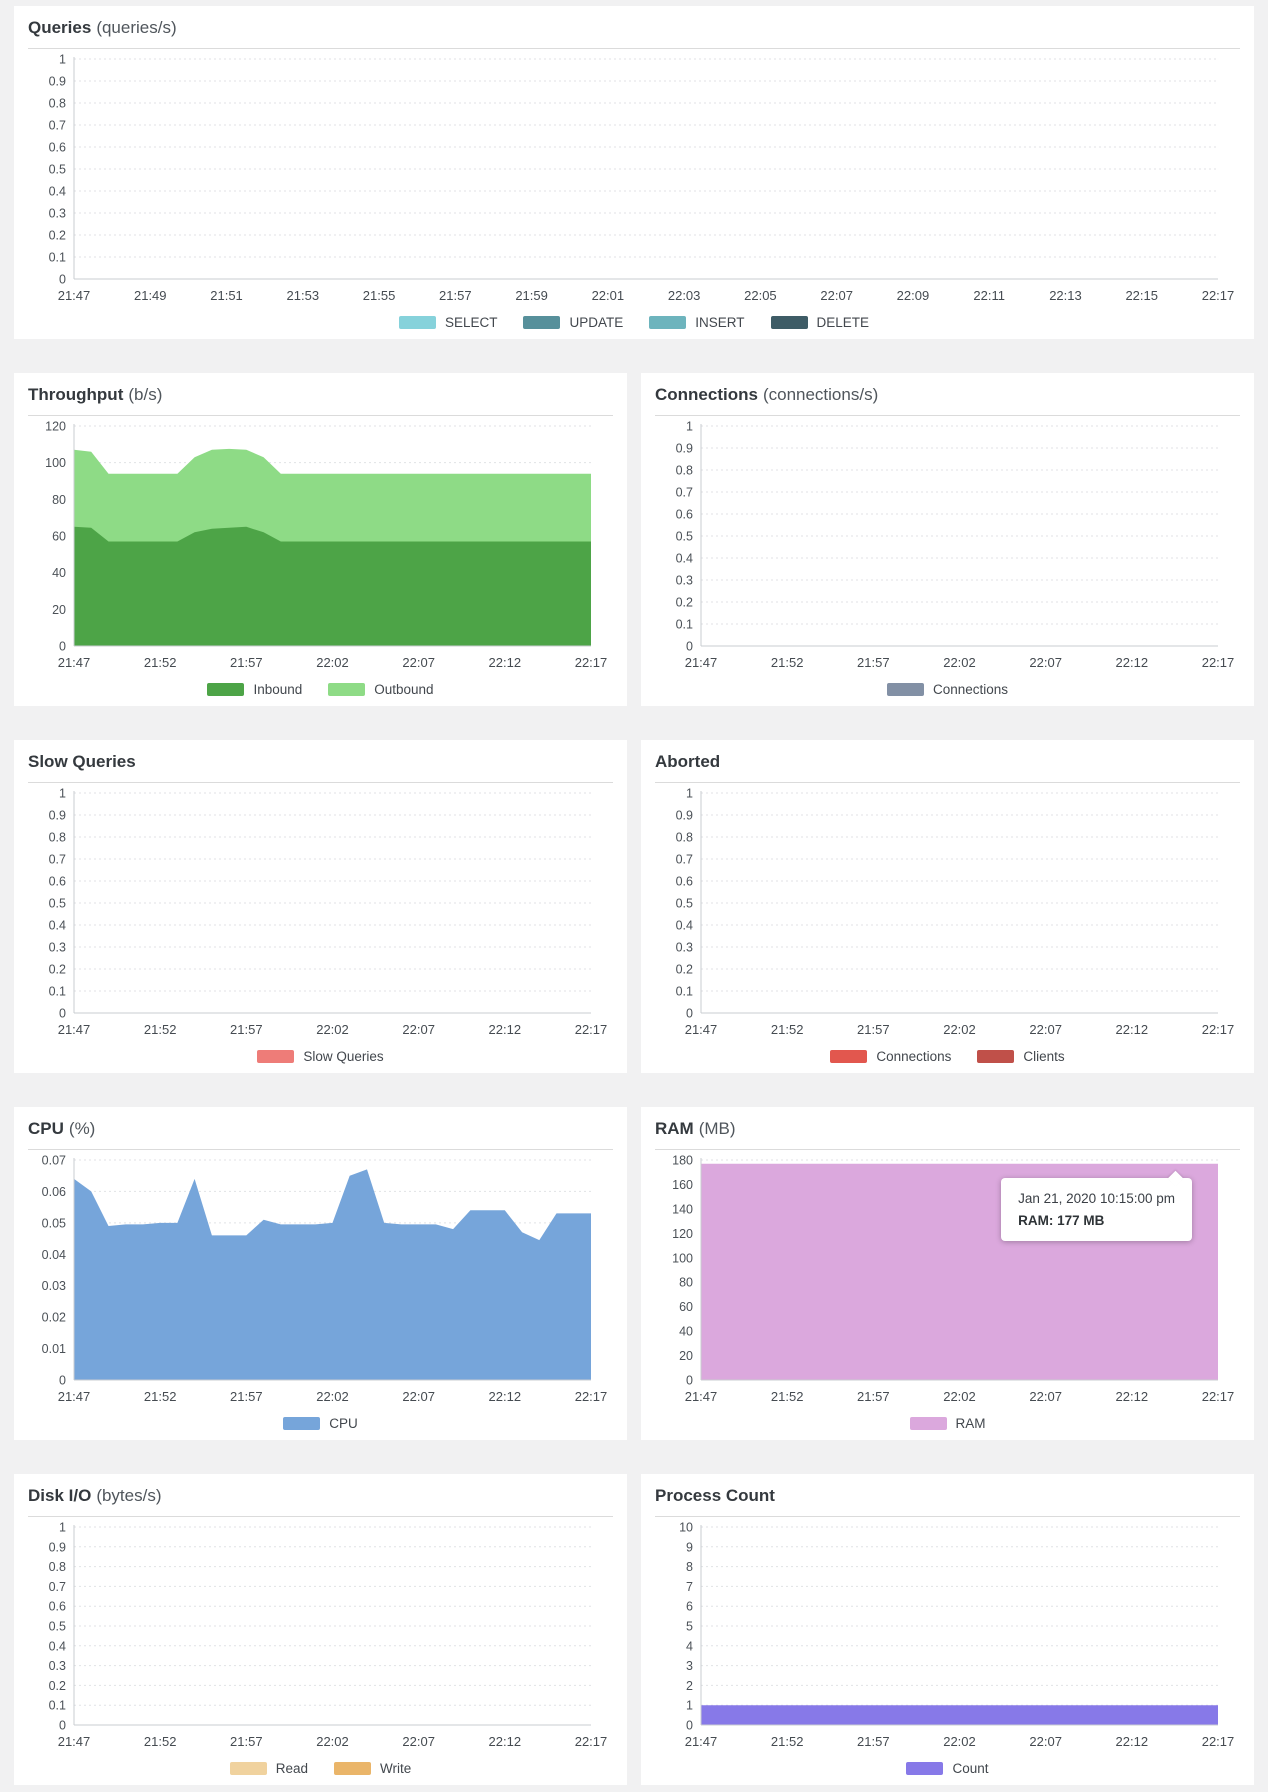  What do you see at coordinates (343, 1056) in the screenshot?
I see `legend-label: Slow Queries` at bounding box center [343, 1056].